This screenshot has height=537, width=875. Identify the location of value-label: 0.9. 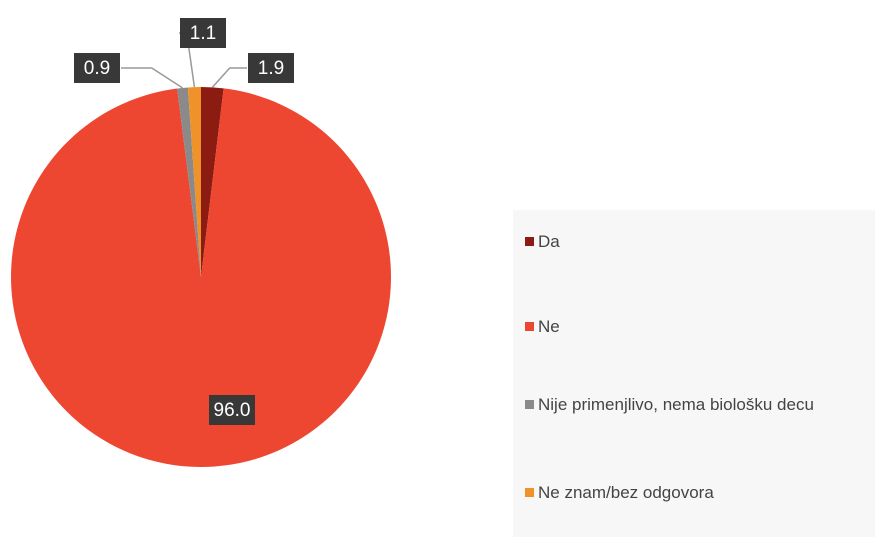
(97, 68).